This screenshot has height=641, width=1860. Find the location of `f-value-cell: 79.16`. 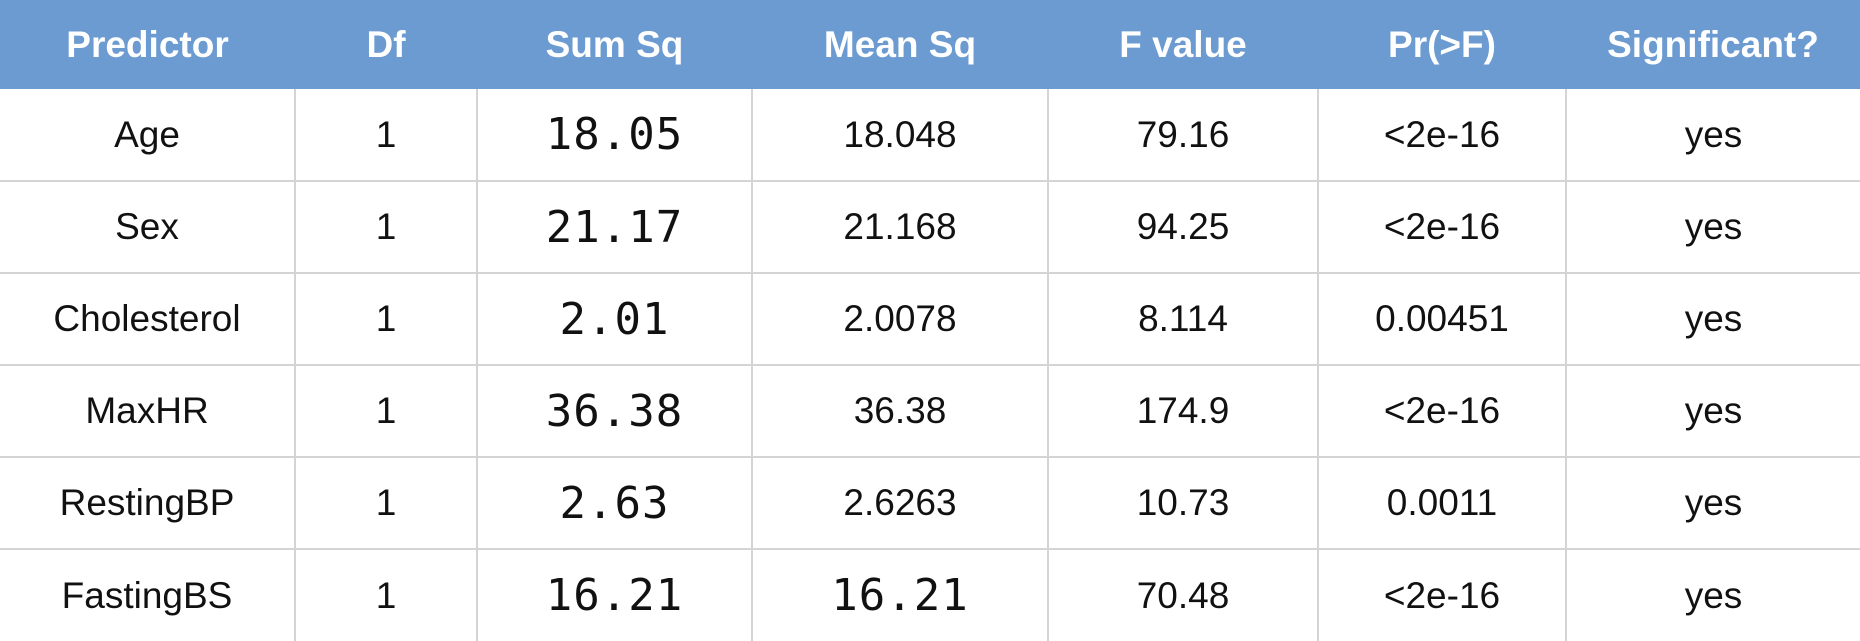

f-value-cell: 79.16 is located at coordinates (1182, 135).